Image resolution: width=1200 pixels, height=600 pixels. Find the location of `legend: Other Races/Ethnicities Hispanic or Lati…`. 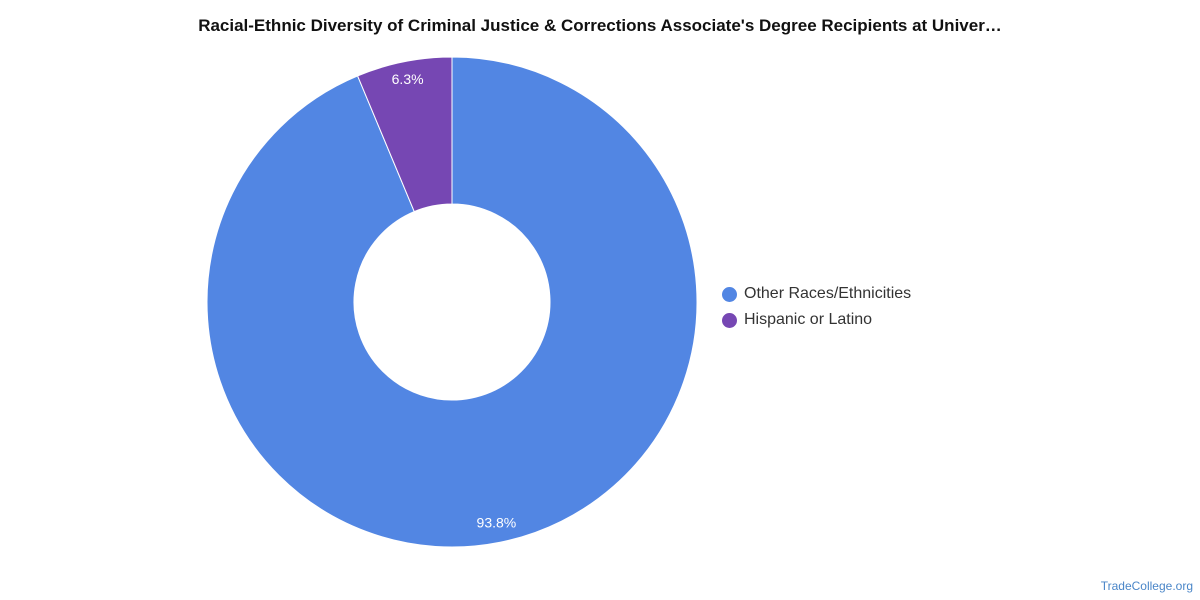

legend: Other Races/Ethnicities Hispanic or Lati… is located at coordinates (816, 307).